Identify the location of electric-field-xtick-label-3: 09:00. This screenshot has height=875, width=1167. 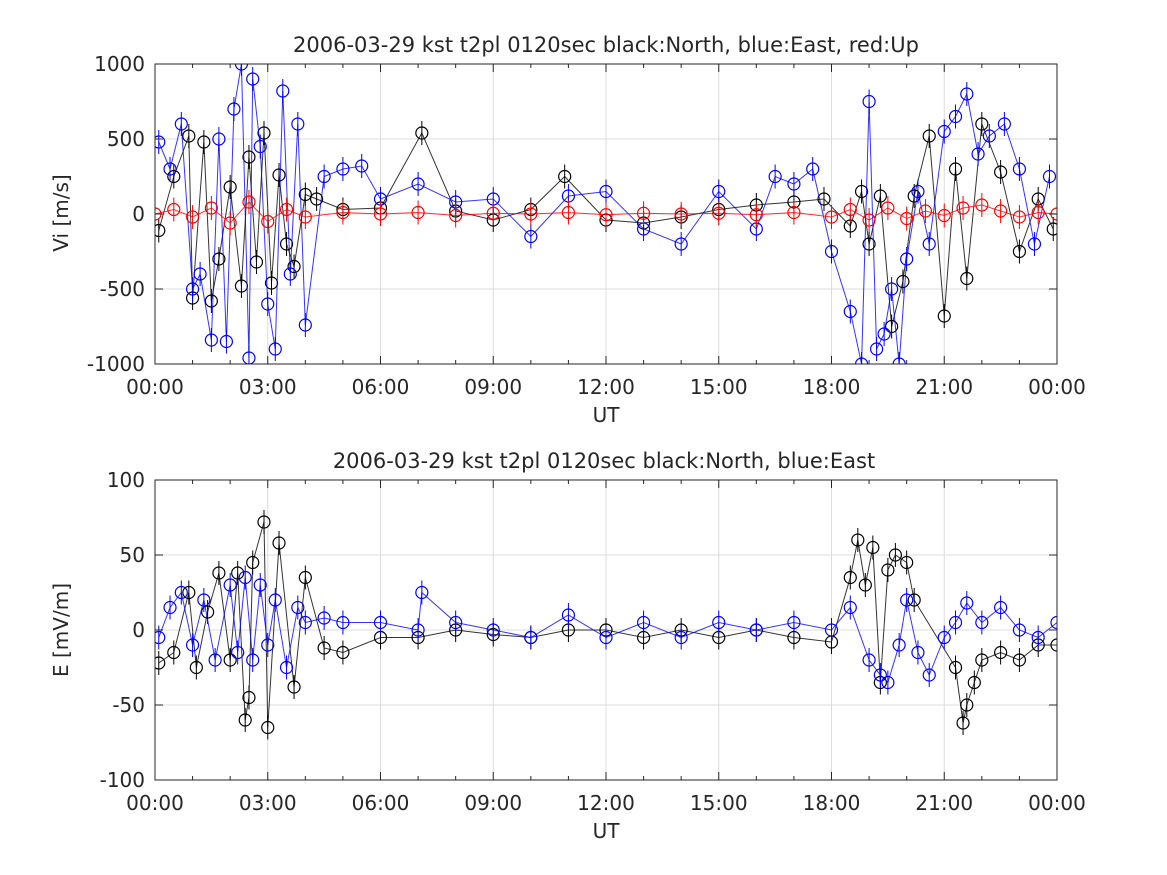
(493, 803).